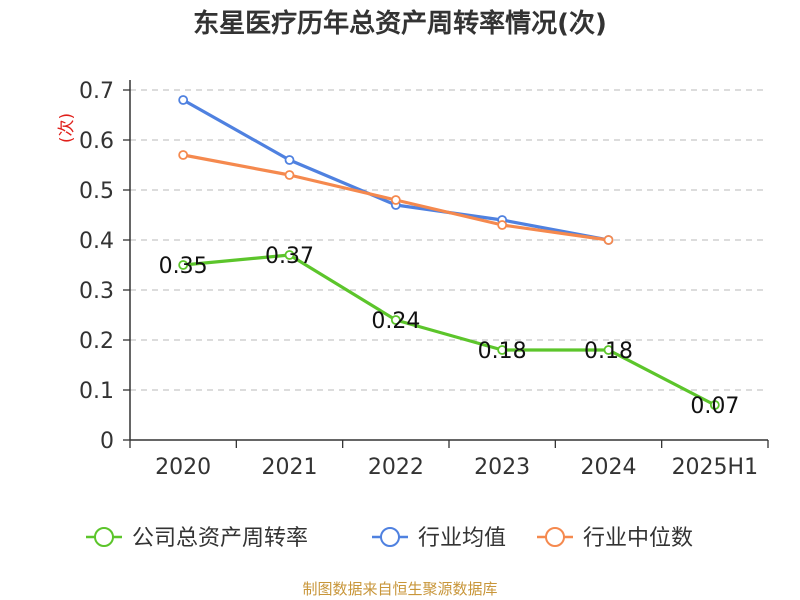  I want to click on data-label: 0.37, so click(289, 256).